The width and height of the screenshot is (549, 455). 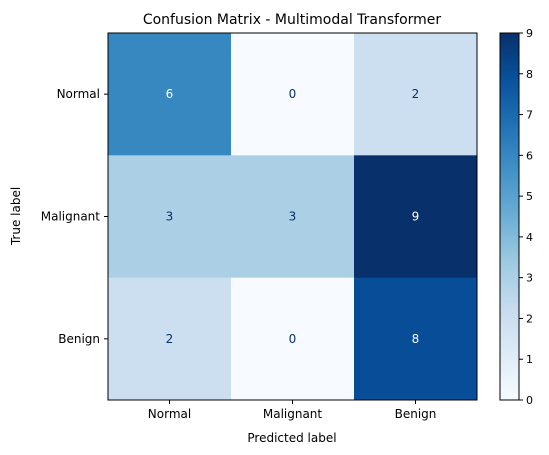 I want to click on colorbar-tick-label: 1, so click(x=529, y=359).